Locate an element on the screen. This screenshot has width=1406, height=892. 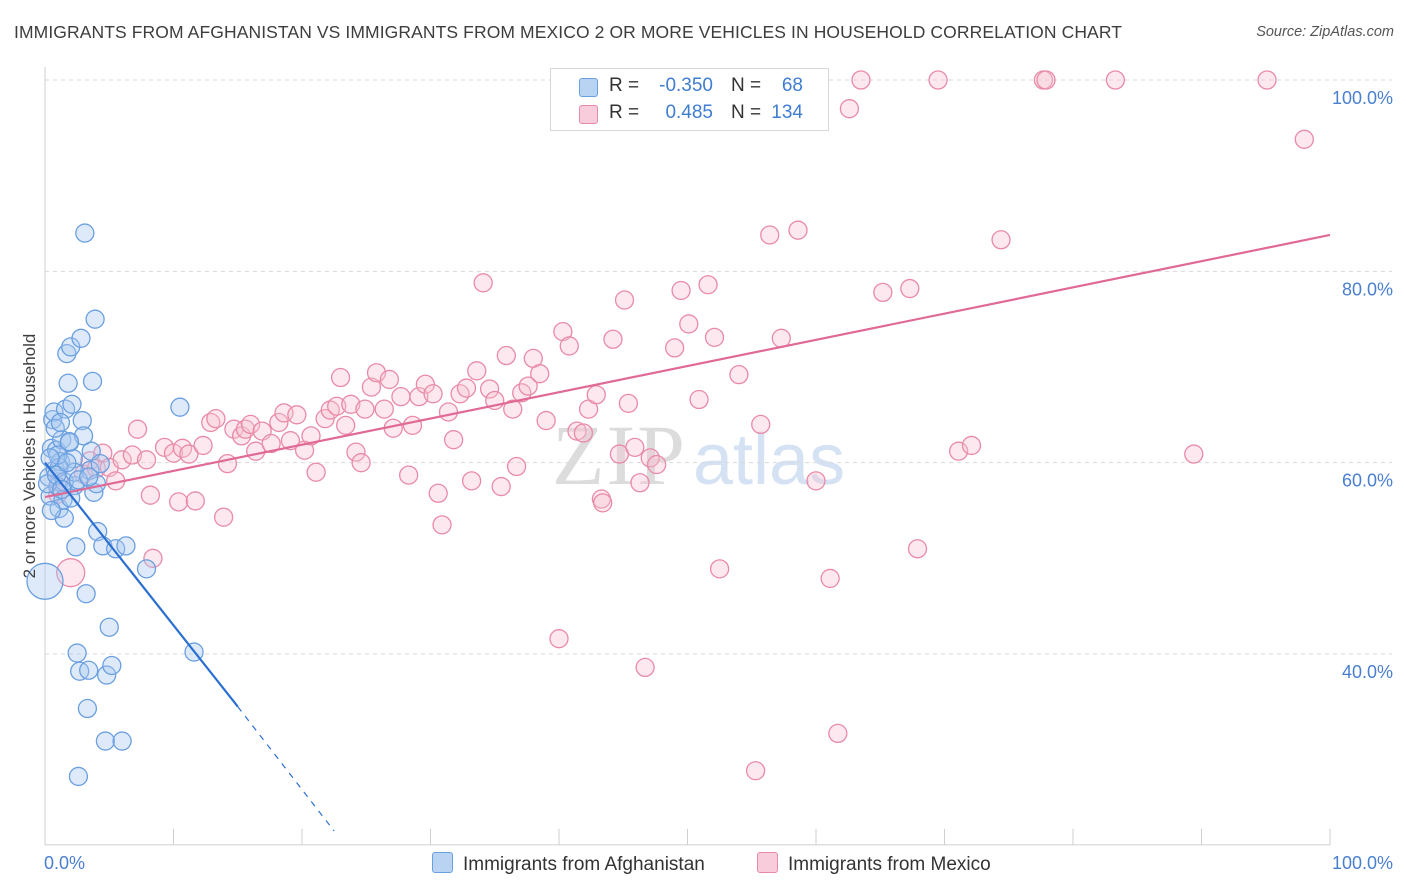
legend-n-value: 68 is located at coordinates (792, 85).